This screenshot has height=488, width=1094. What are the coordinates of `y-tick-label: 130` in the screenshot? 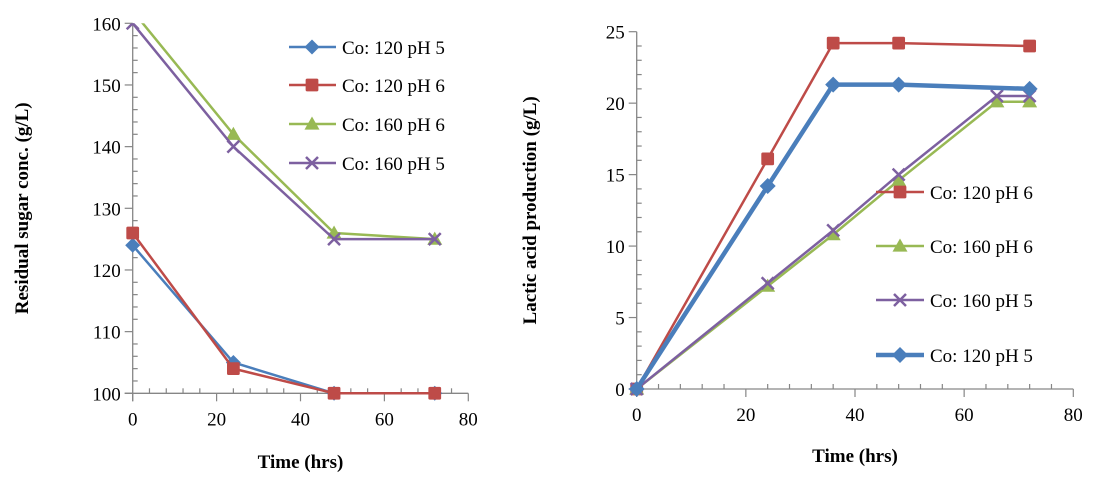 It's located at (106, 209).